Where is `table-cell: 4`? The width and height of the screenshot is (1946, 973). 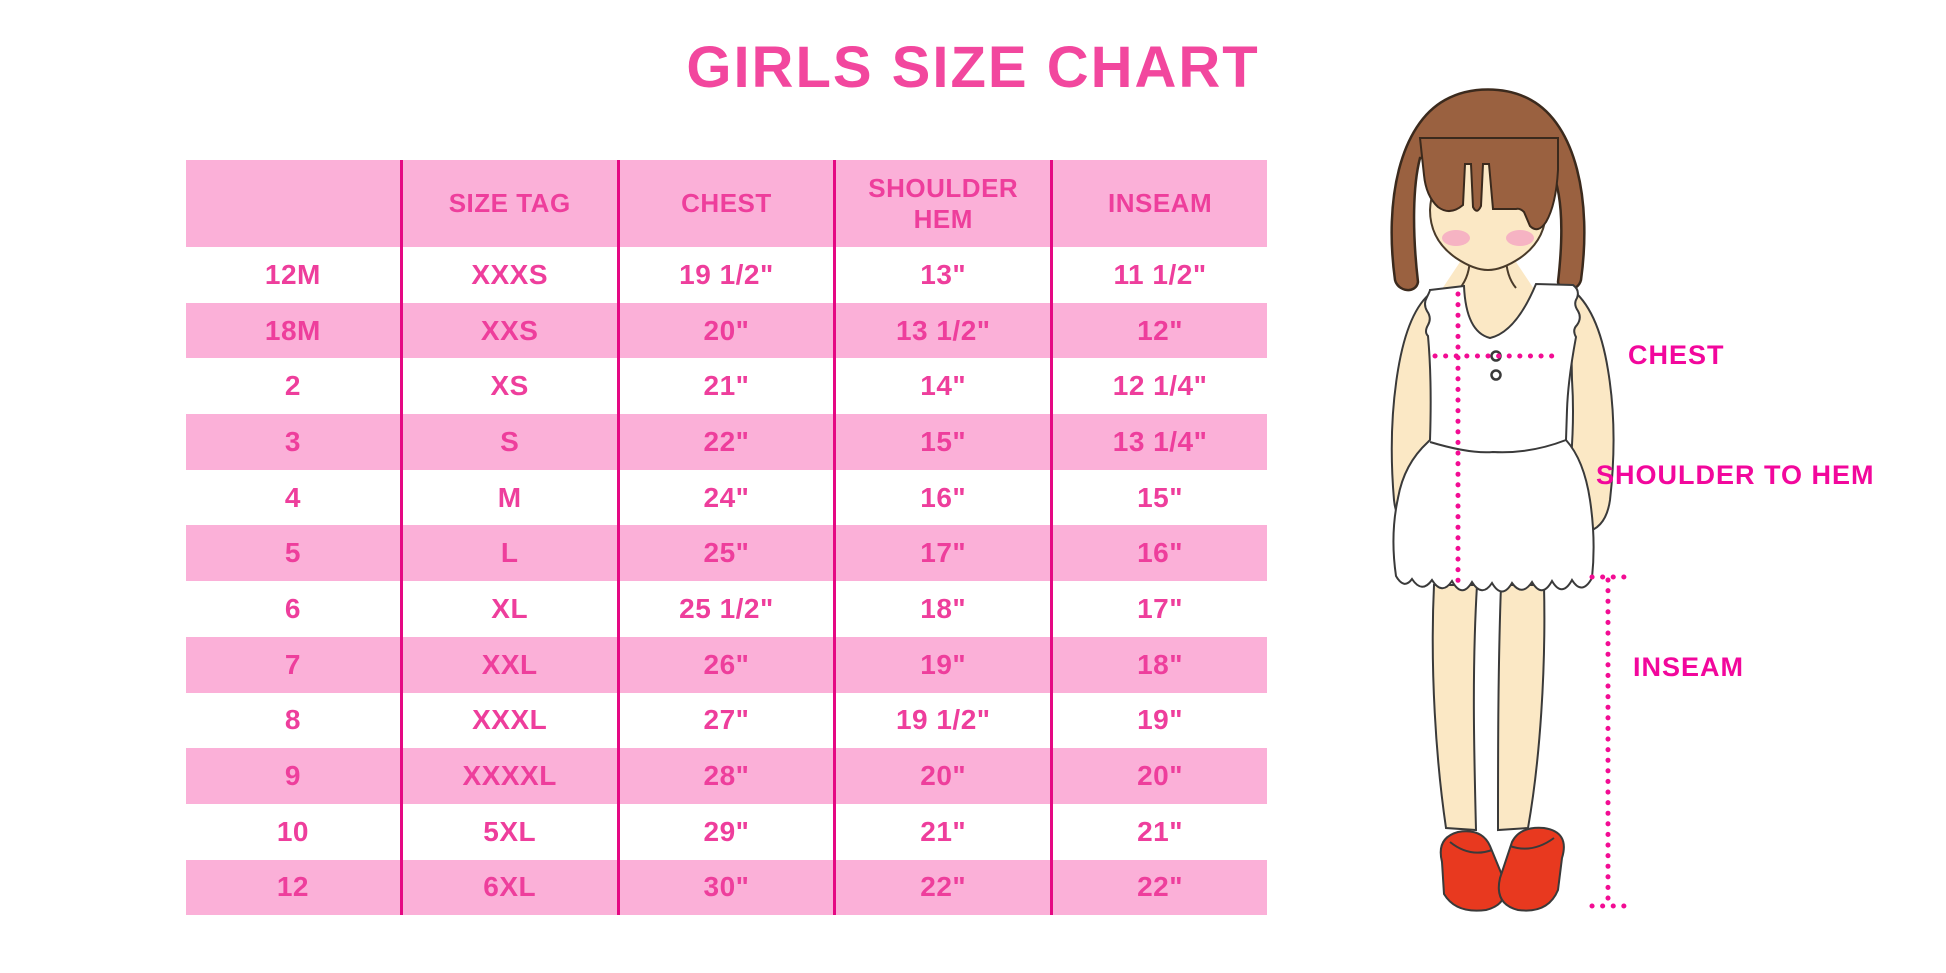 table-cell: 4 is located at coordinates (294, 497).